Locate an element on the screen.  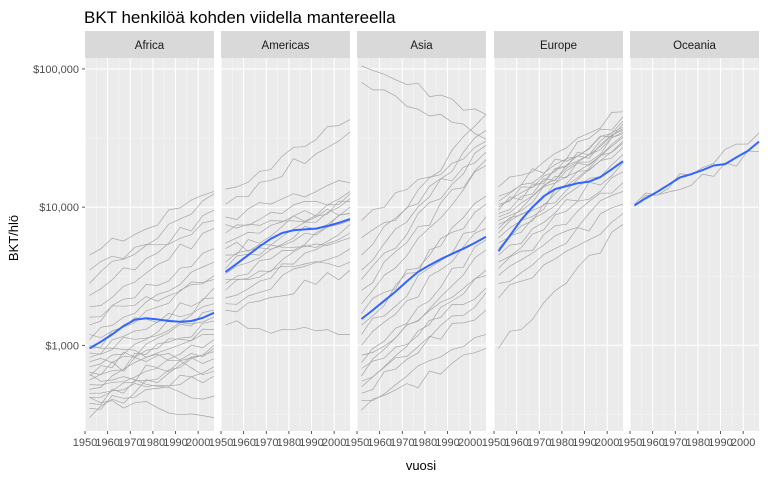
y-tick-label: $10,000 is located at coordinates (59, 208).